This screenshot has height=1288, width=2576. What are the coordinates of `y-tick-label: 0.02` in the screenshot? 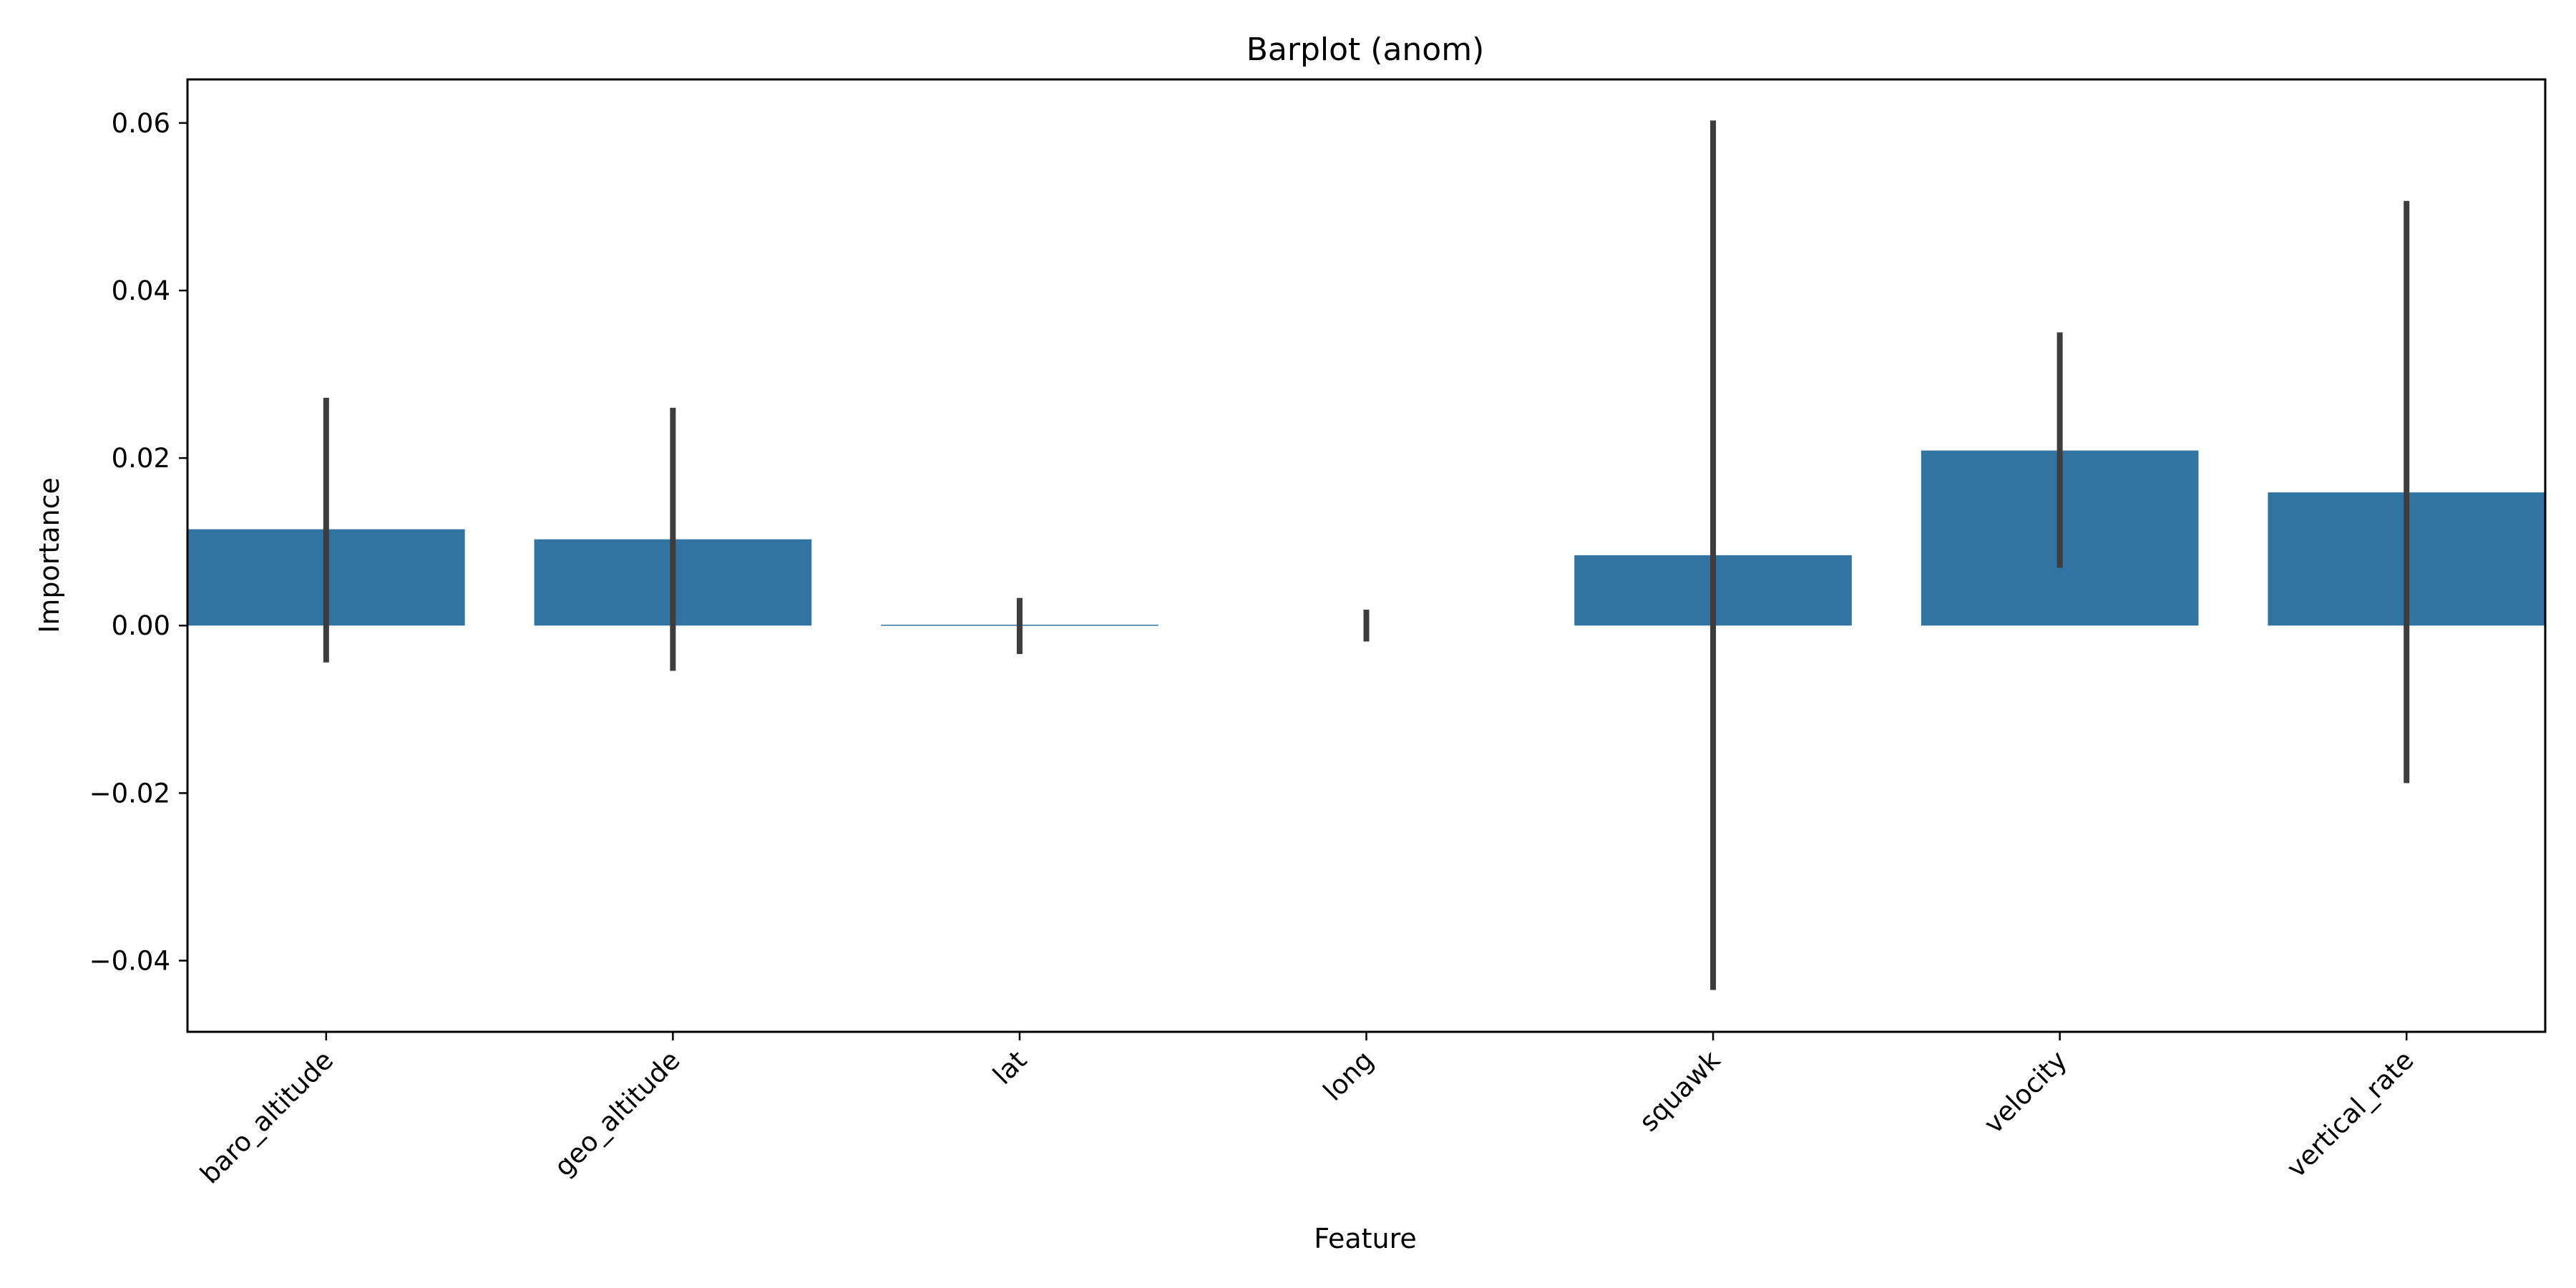 It's located at (141, 458).